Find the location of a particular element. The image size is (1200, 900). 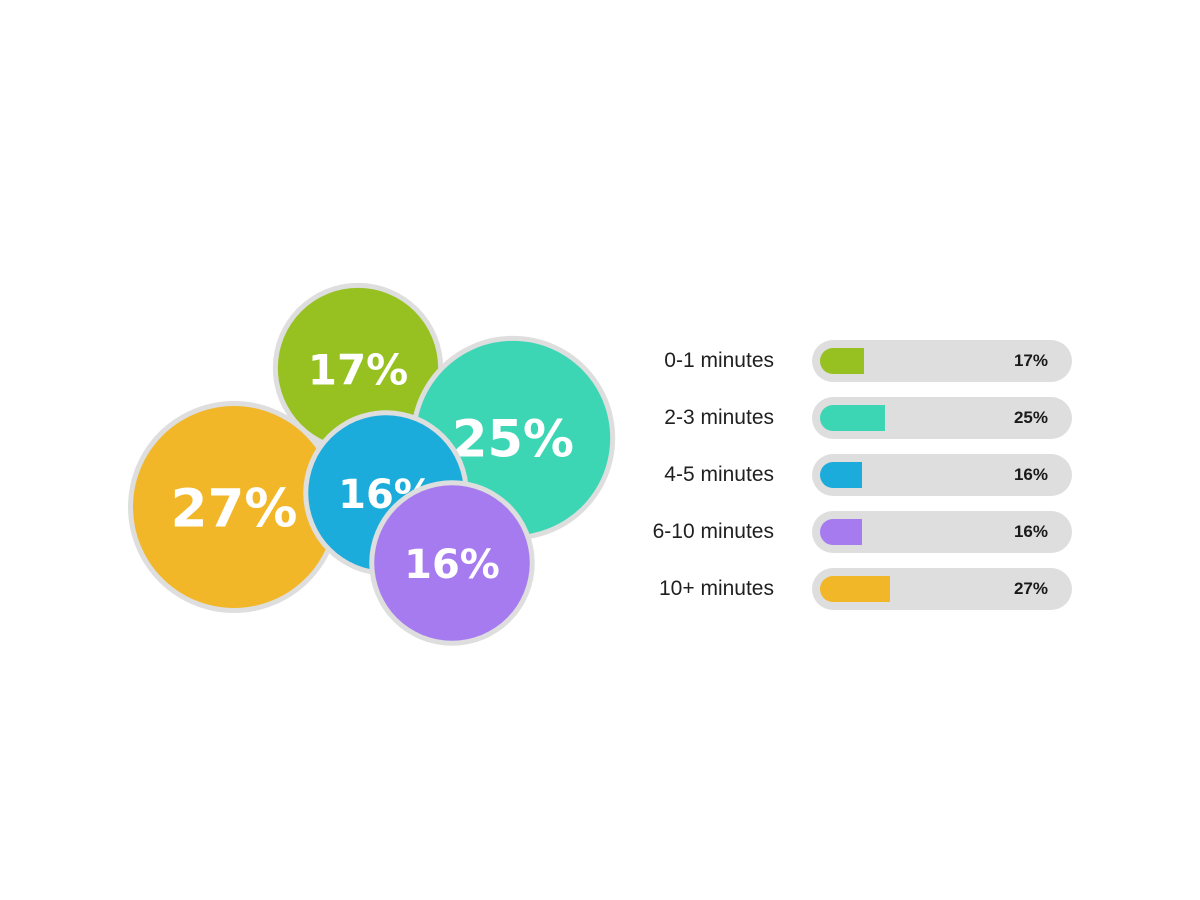

legend-label-4-5-minutes: 4-5 minutes is located at coordinates (719, 474).